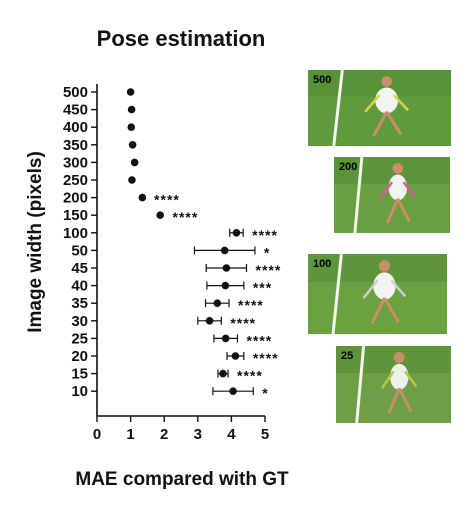 The height and width of the screenshot is (506, 474). I want to click on chart-title: Pose estimation, so click(181, 38).